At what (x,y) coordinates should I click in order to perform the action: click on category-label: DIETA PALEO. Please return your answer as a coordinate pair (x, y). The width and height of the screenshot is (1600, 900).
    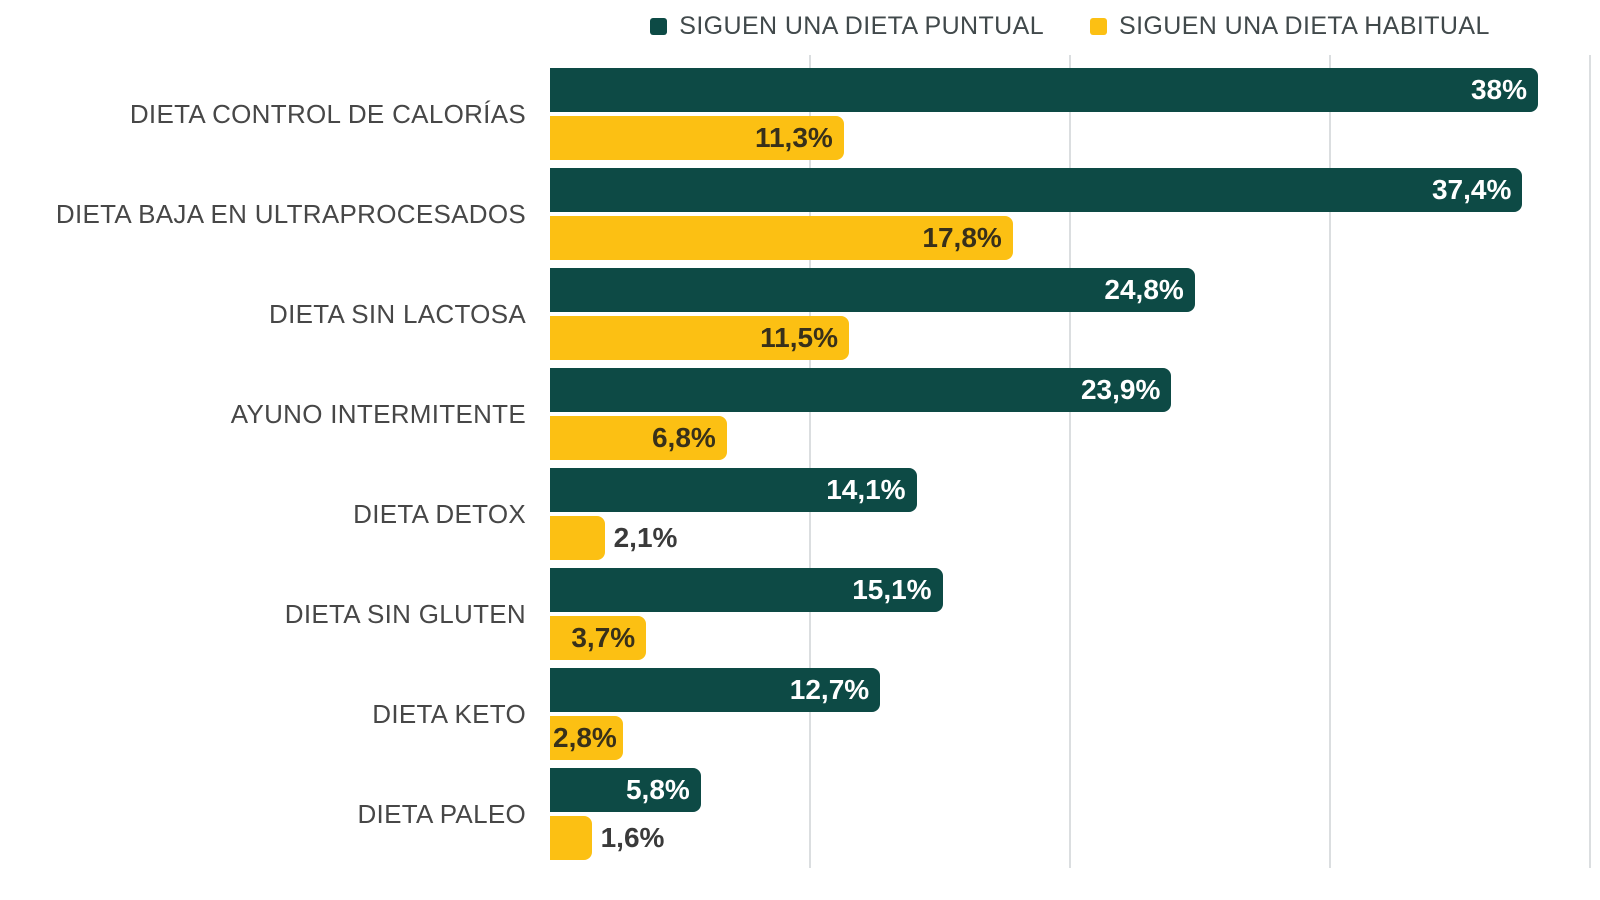
    Looking at the image, I should click on (441, 813).